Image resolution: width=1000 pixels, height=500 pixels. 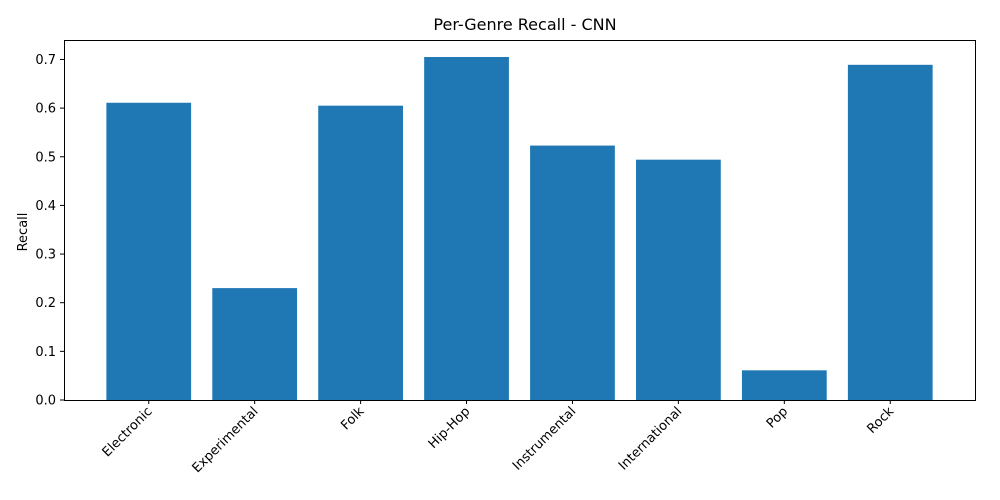 I want to click on x-tick-label: Folk, so click(x=352, y=418).